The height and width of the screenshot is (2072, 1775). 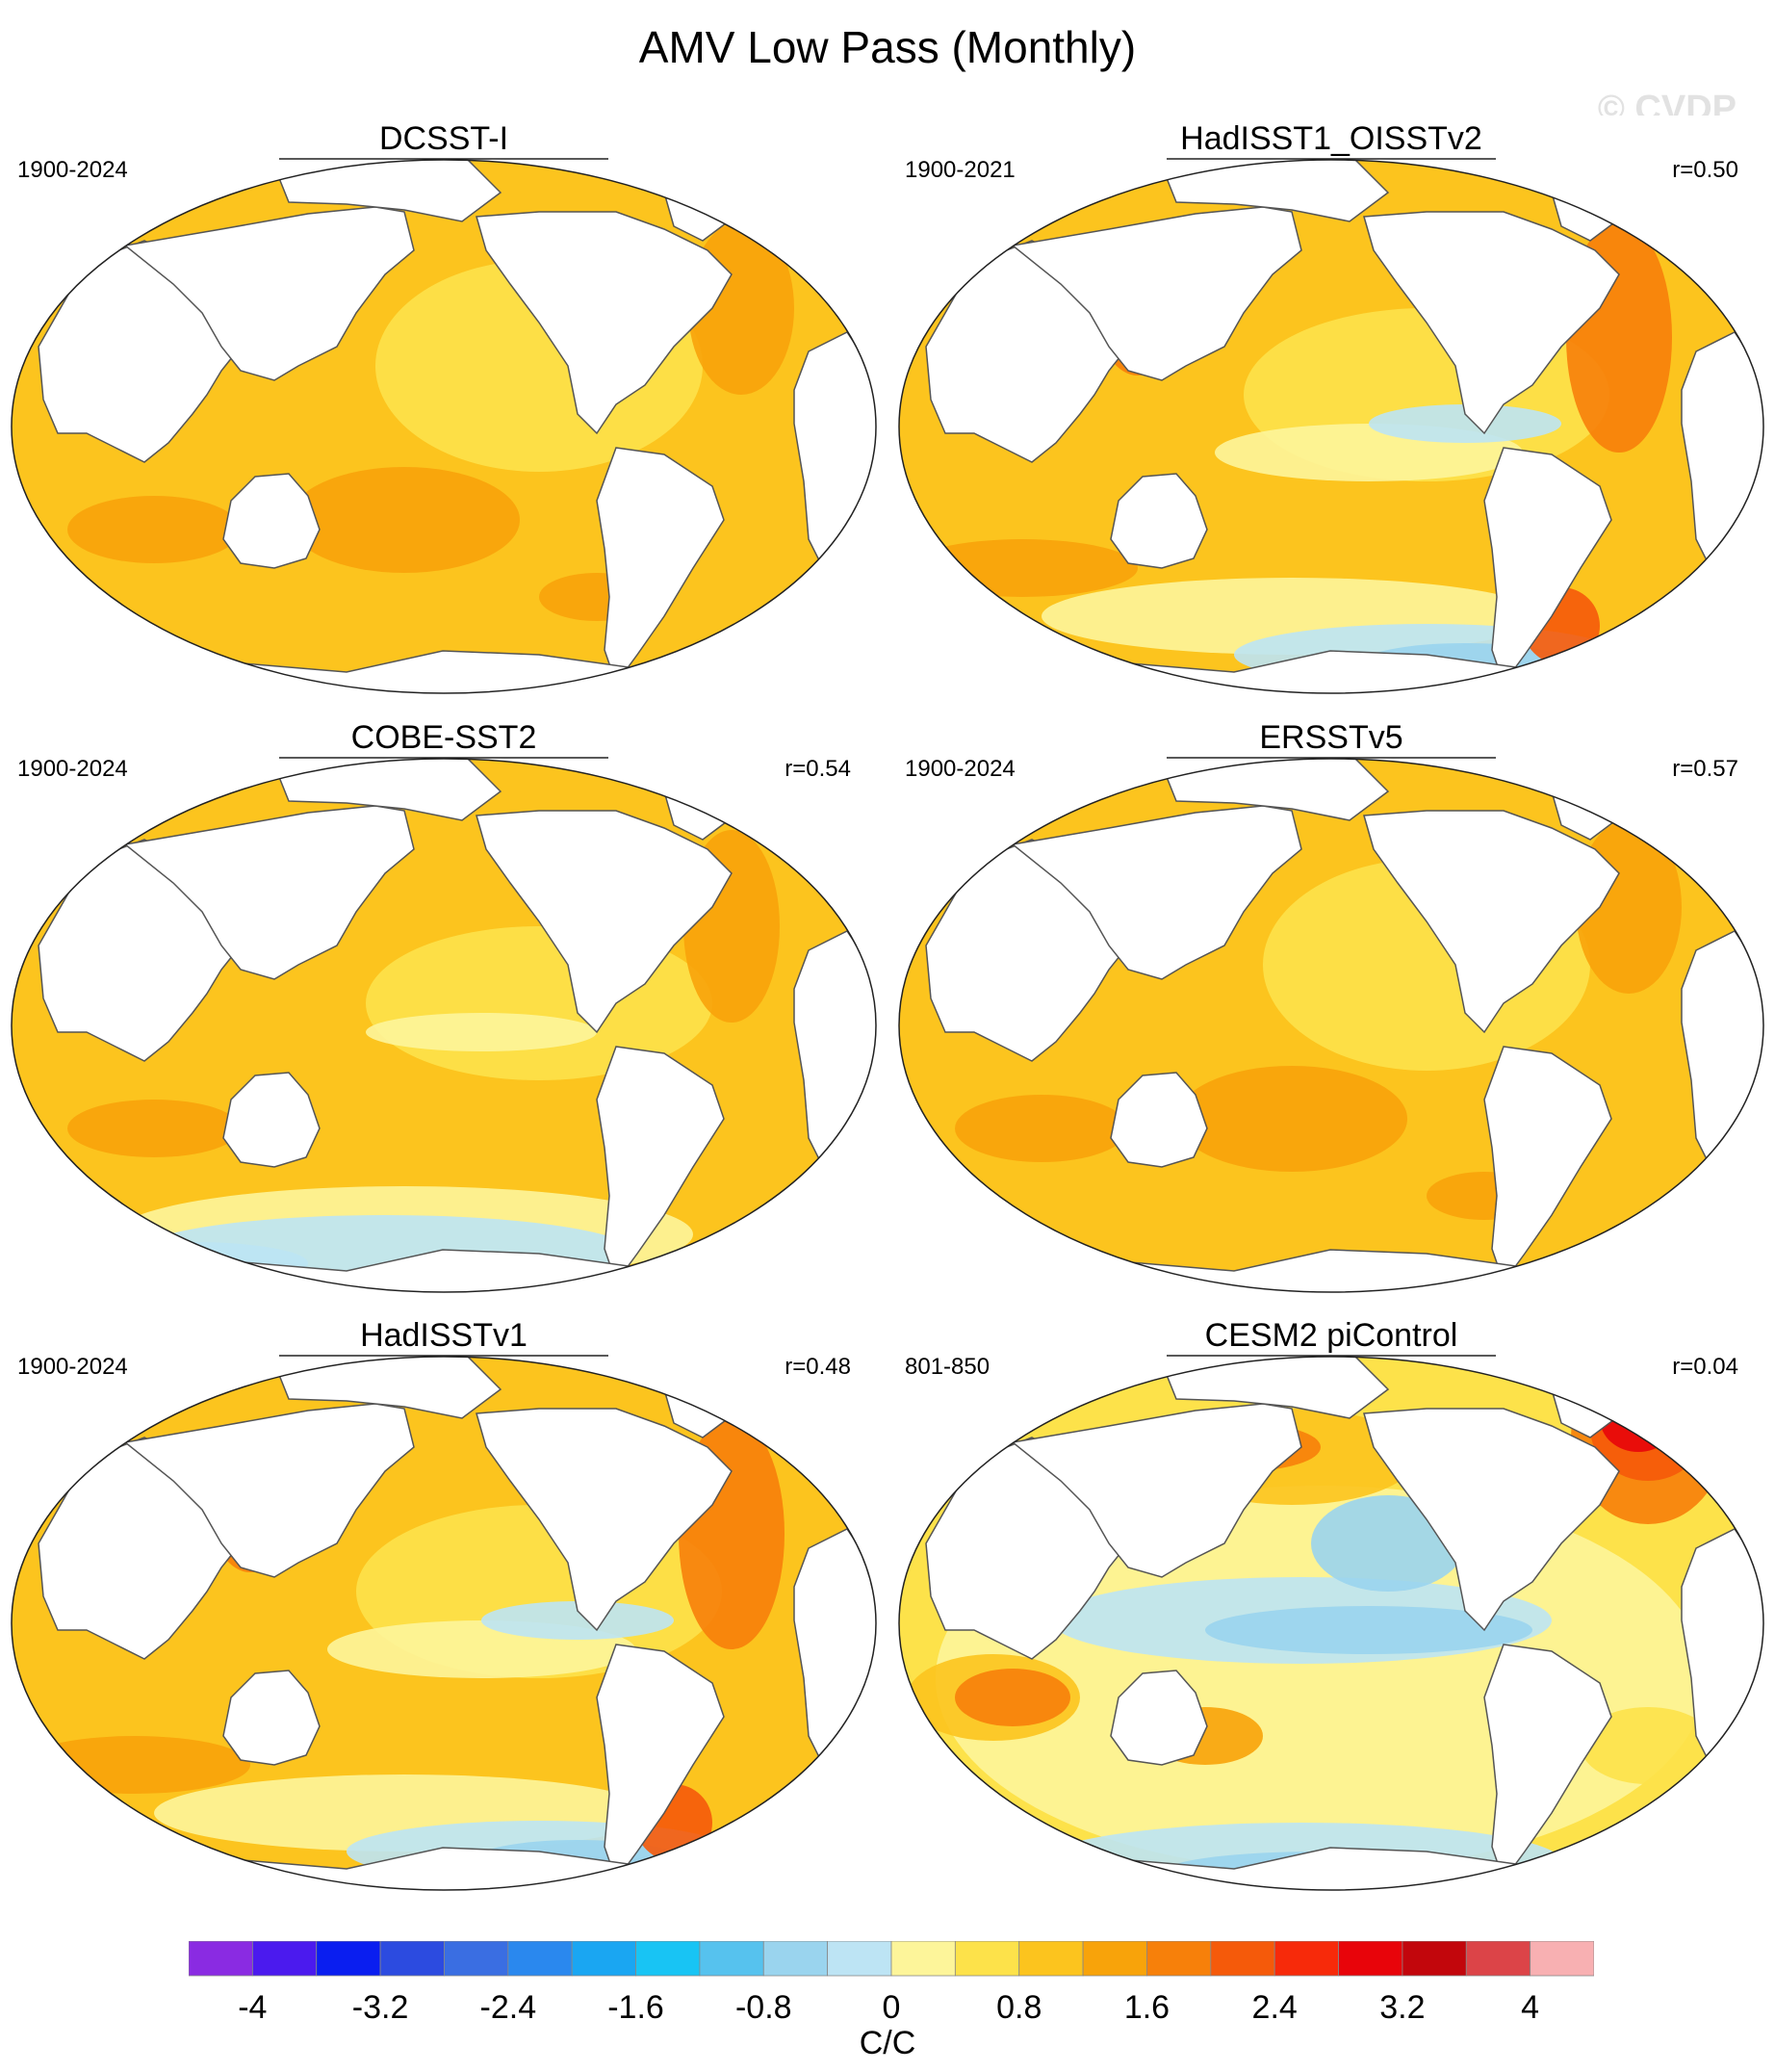 I want to click on panel-title: COBE-SST2, so click(x=444, y=737).